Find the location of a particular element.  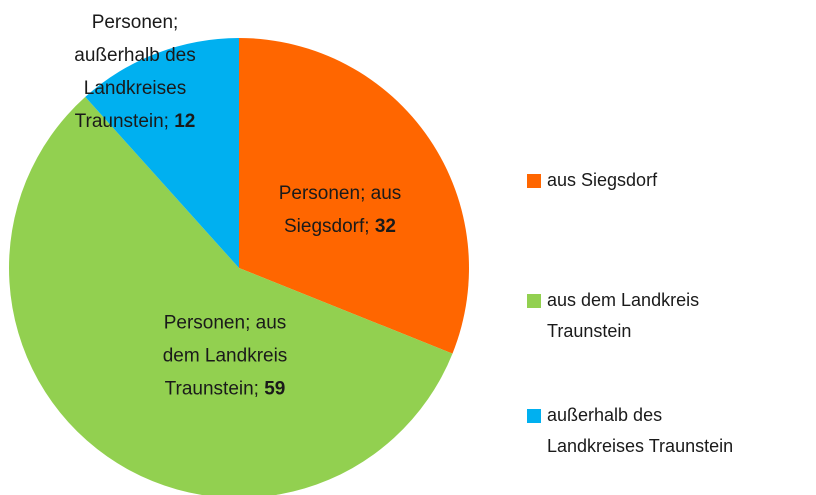

value-label: 12 is located at coordinates (185, 121).